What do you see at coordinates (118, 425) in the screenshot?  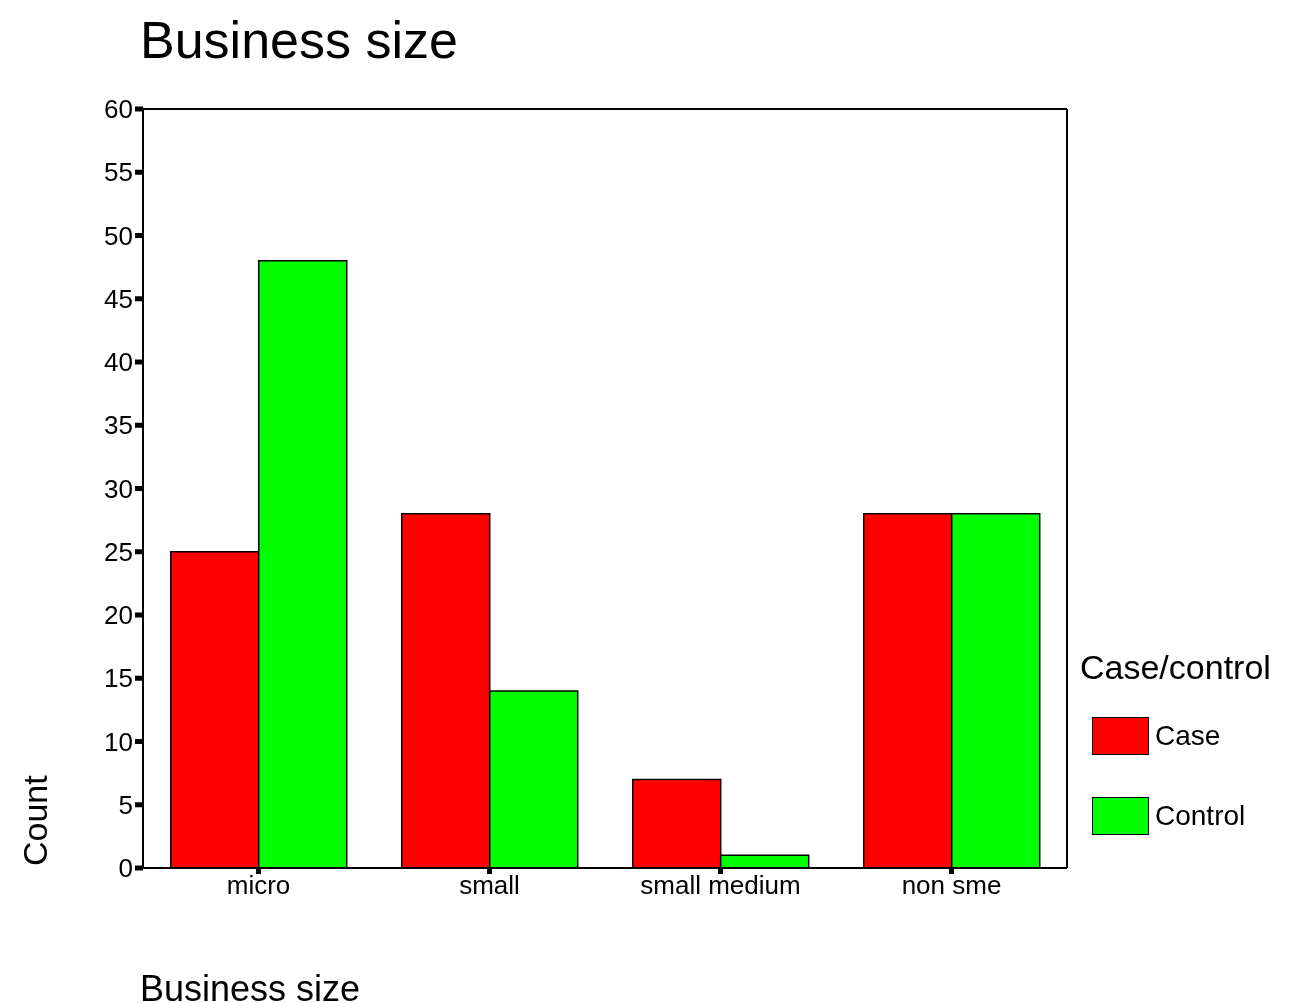 I see `y-tick-label: 35` at bounding box center [118, 425].